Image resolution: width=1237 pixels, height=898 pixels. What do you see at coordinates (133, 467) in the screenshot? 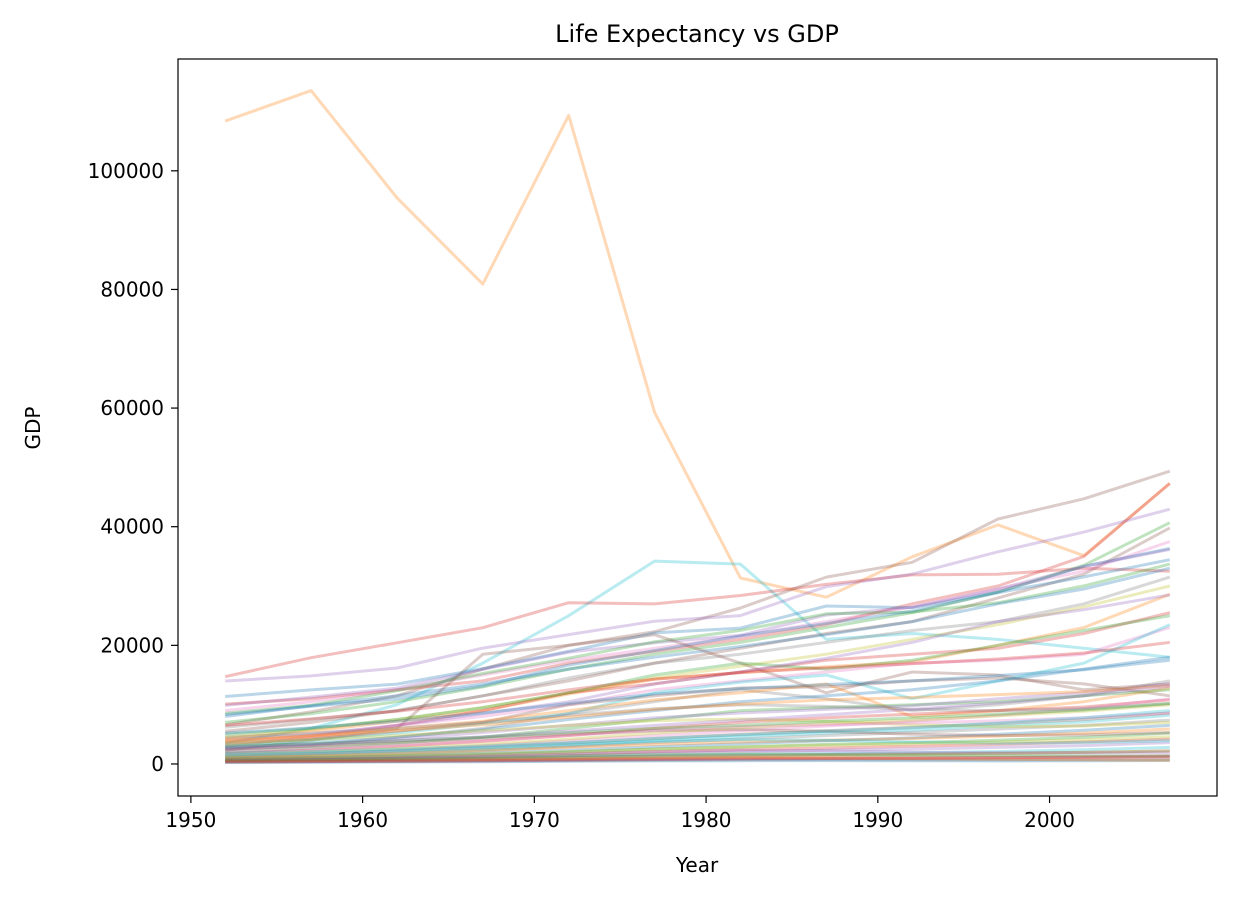
I see `y-axis: 0 20000 40000 60000 80000 100000` at bounding box center [133, 467].